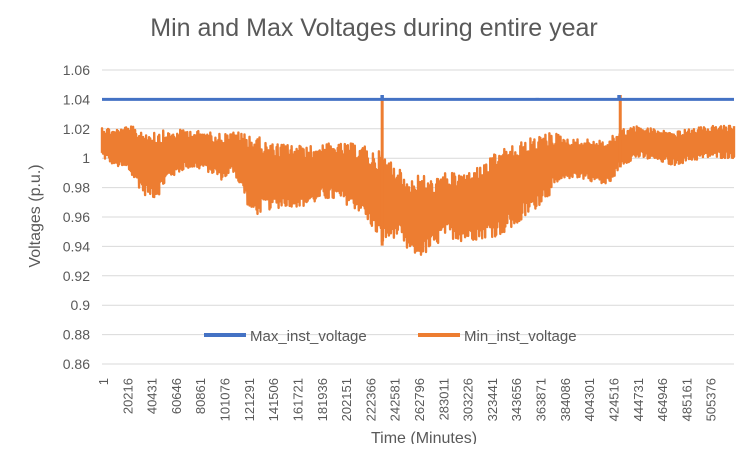  Describe the element at coordinates (297, 399) in the screenshot. I see `x-tick-label: 161721` at that location.